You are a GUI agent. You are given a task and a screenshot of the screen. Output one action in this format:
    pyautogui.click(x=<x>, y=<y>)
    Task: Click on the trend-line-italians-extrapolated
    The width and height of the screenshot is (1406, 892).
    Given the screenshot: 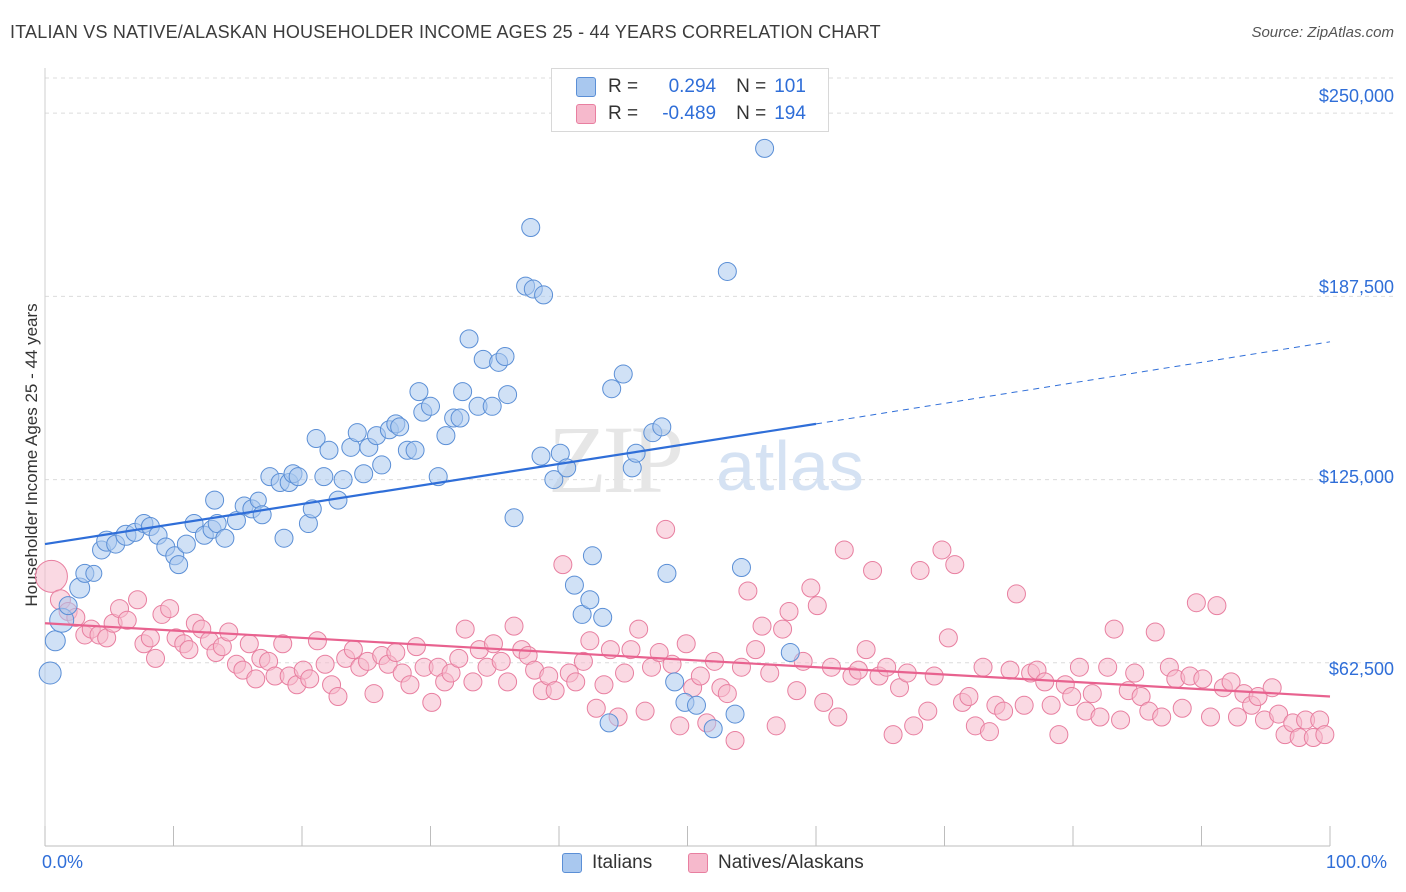 What is the action you would take?
    pyautogui.click(x=1073, y=383)
    